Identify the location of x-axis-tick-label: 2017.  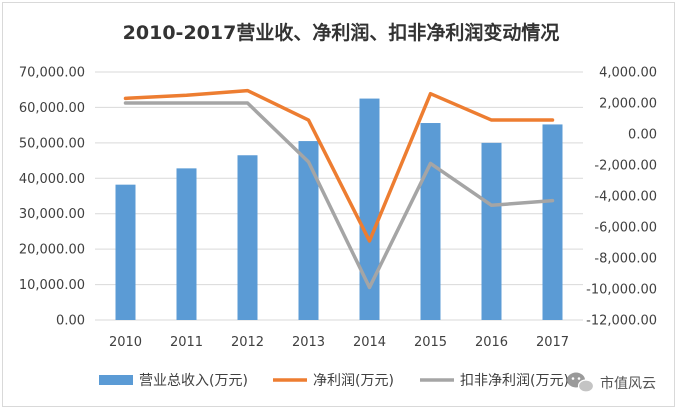
(552, 342).